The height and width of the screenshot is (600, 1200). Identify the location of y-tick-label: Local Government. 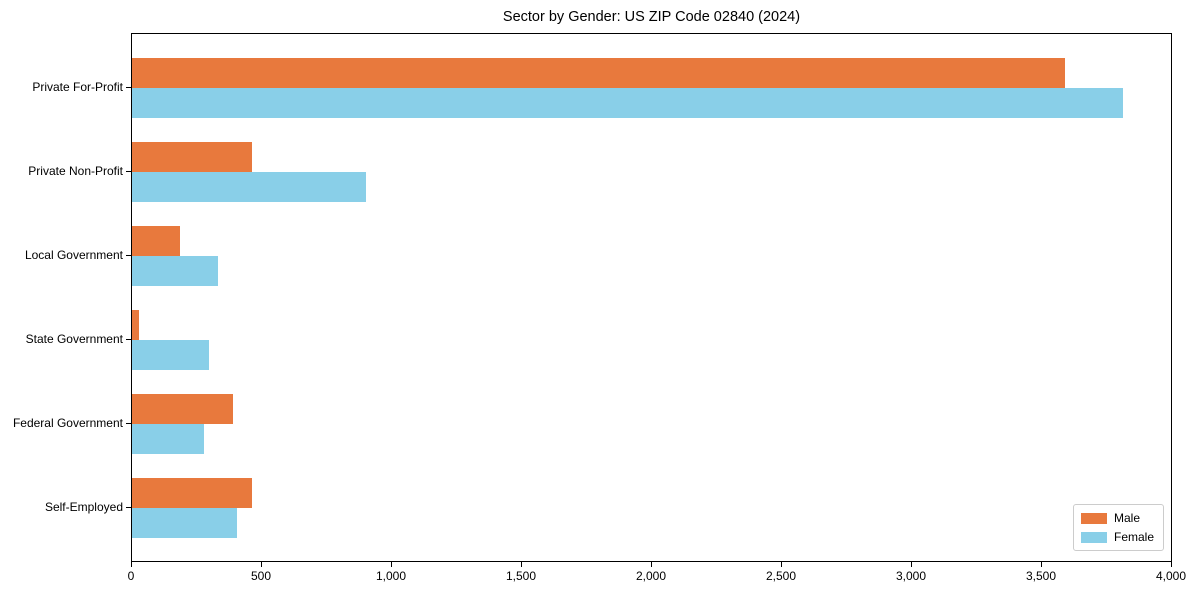
(73, 255).